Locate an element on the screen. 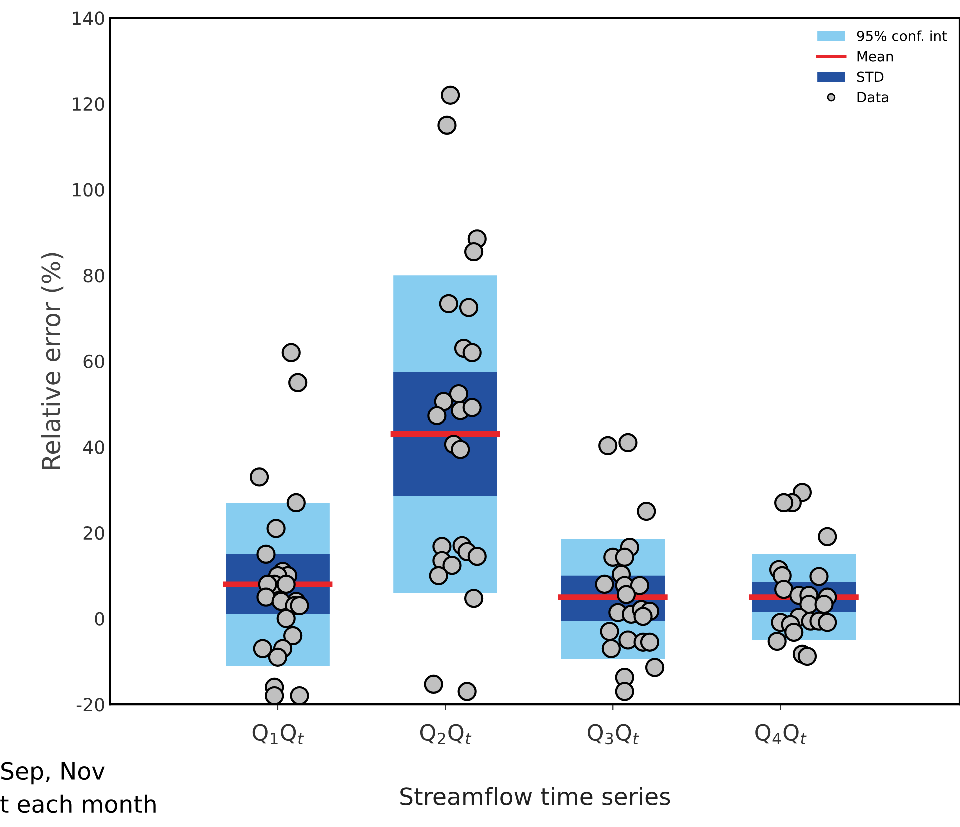 Image resolution: width=960 pixels, height=827 pixels. legend-label: STD is located at coordinates (870, 77).